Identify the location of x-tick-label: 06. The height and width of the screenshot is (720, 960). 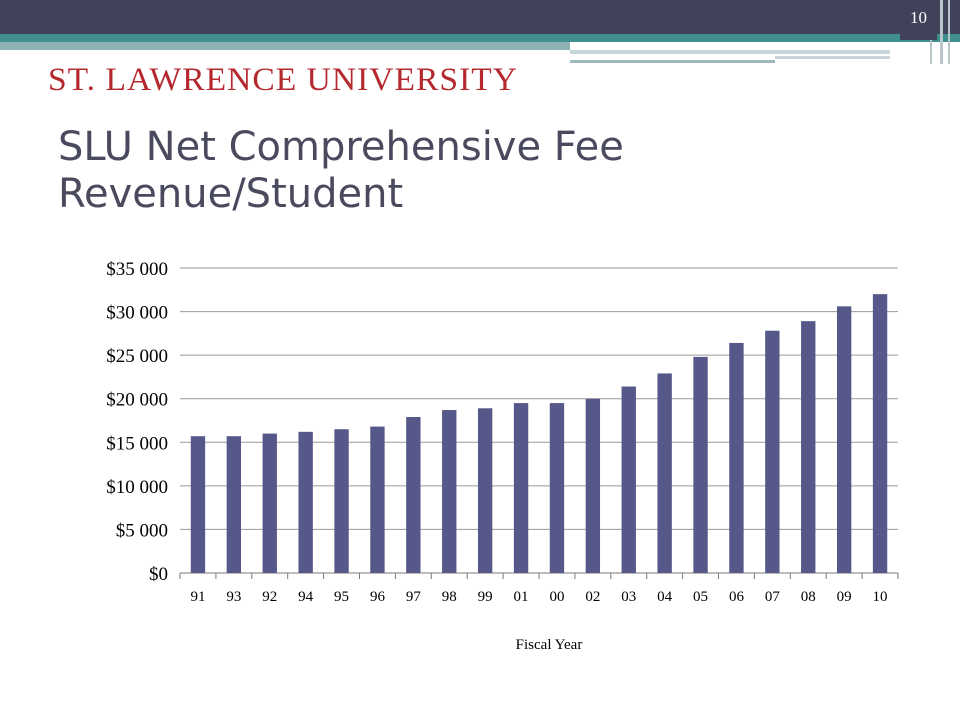
(737, 597).